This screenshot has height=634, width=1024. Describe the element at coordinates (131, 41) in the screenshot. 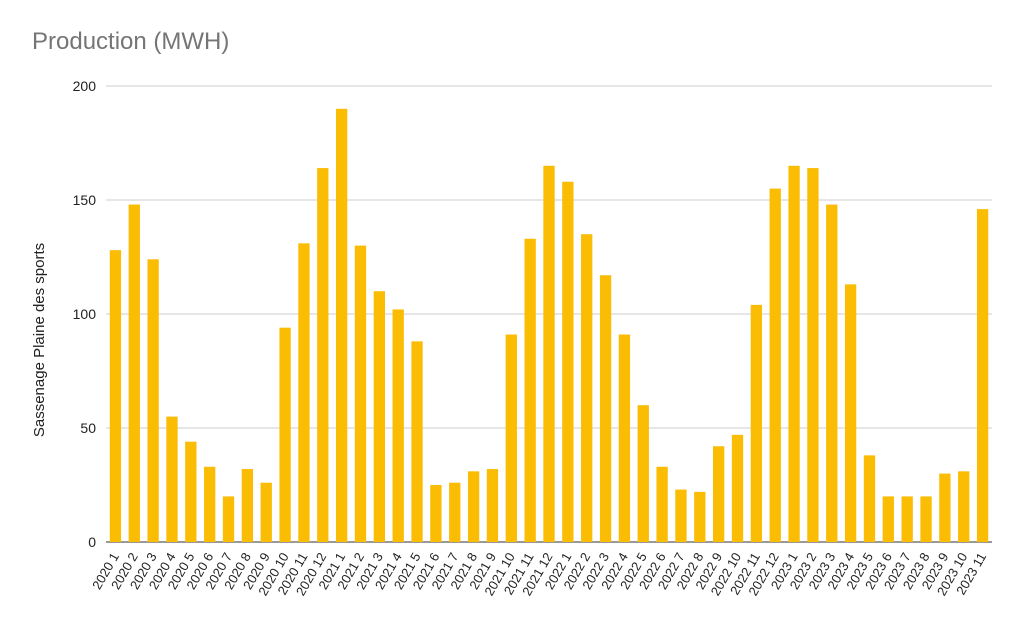

I see `chart-title: Production (MWH)` at that location.